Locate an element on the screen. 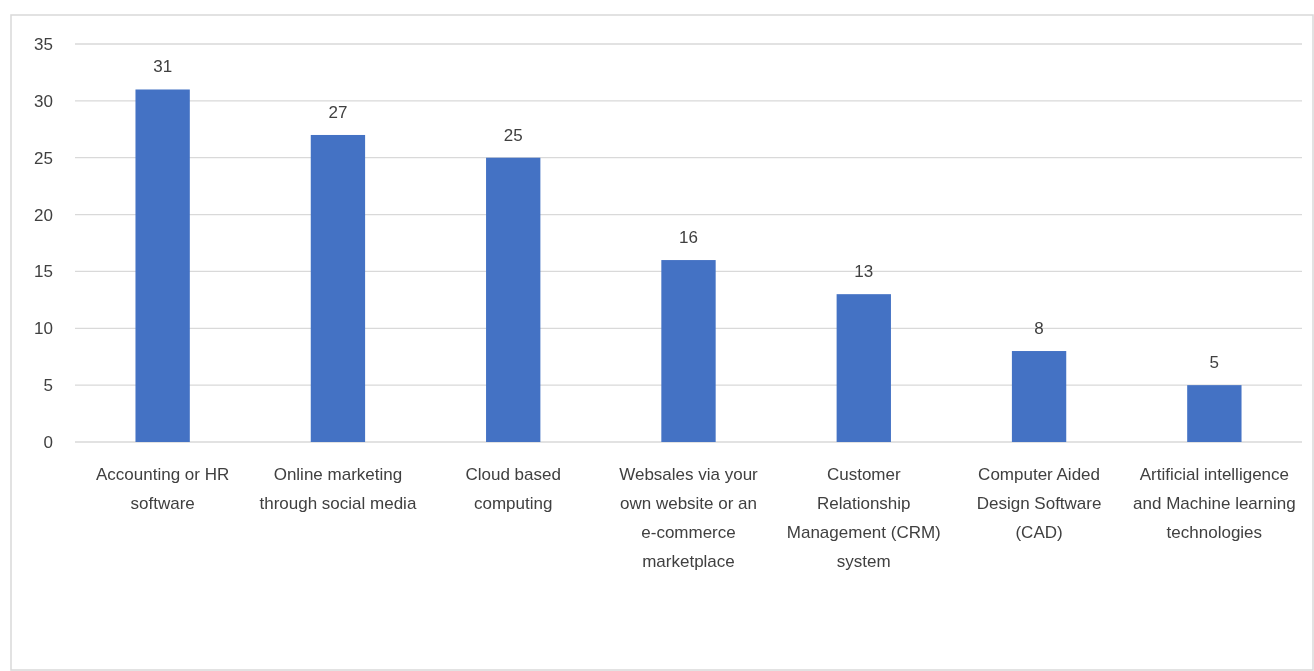 The width and height of the screenshot is (1314, 671). data-label: 5 is located at coordinates (1214, 363).